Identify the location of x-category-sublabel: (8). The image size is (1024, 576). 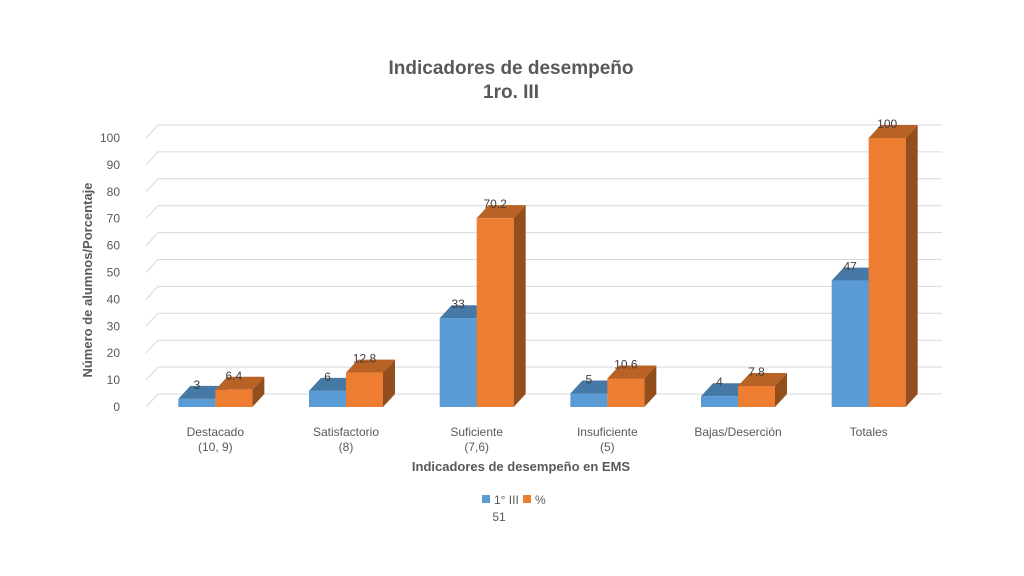
(346, 447).